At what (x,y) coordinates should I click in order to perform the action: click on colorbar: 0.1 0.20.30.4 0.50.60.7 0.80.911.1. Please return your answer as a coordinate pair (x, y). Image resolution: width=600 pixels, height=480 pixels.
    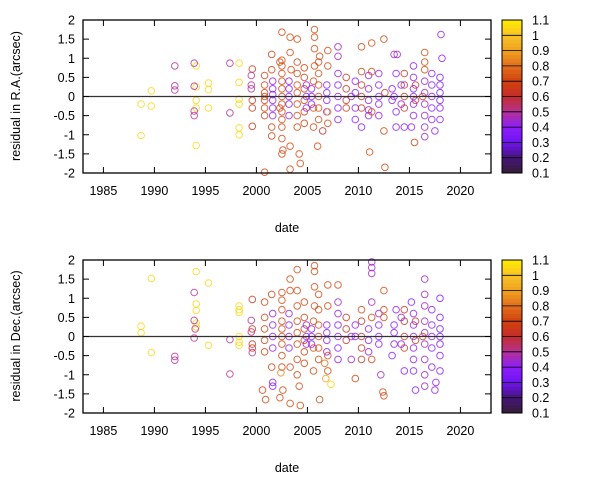
    Looking at the image, I should click on (525, 97).